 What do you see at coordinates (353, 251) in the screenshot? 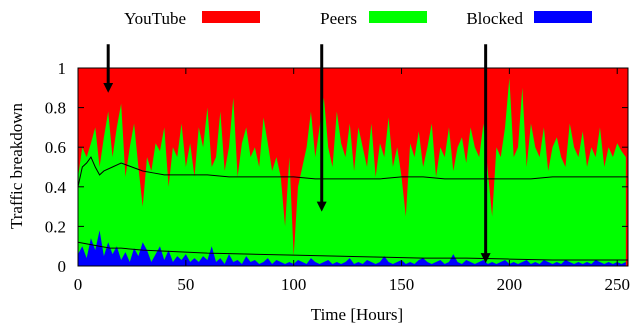
I see `trend-line-blocked` at bounding box center [353, 251].